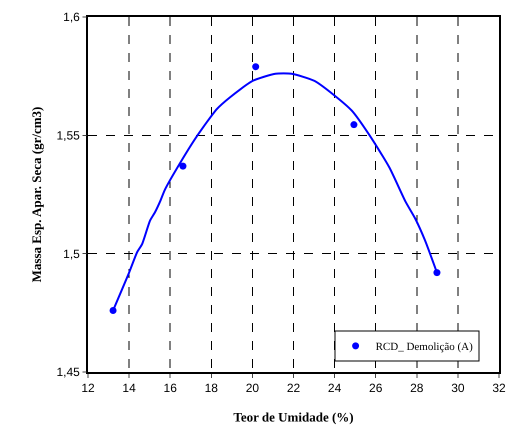 This screenshot has height=430, width=514. I want to click on x-tick-label: 22, so click(293, 388).